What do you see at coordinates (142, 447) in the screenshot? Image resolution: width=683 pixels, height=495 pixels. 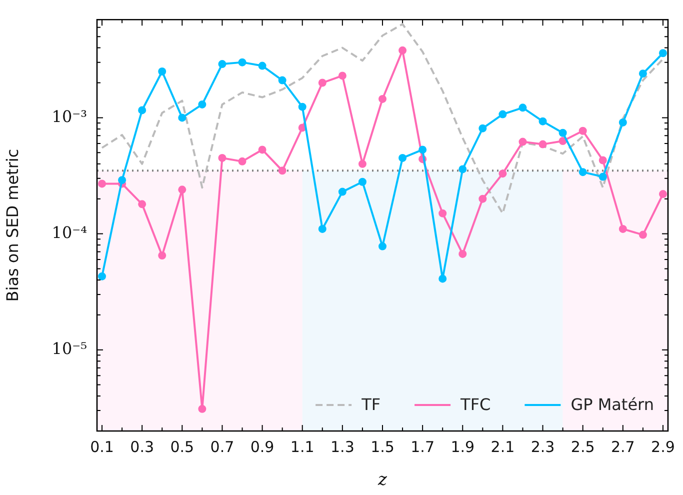 I see `x-tick-label: 0.3` at bounding box center [142, 447].